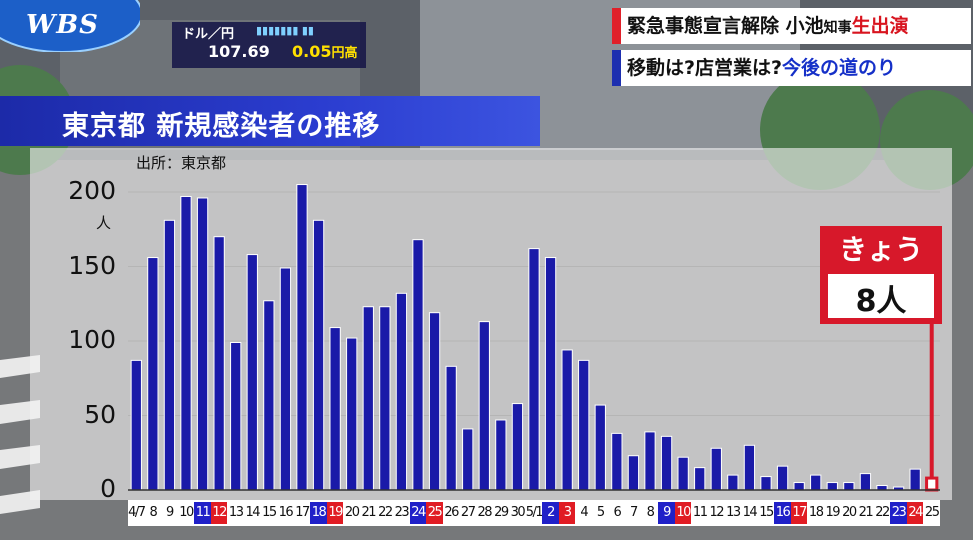 Image resolution: width=973 pixels, height=540 pixels. Describe the element at coordinates (518, 512) in the screenshot. I see `x-tick-label: 30` at that location.